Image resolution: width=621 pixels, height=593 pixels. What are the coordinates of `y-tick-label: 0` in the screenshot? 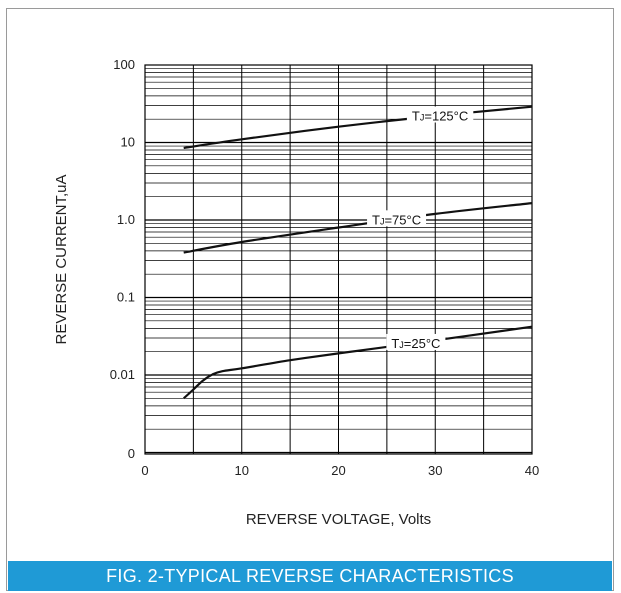 It's located at (131, 453).